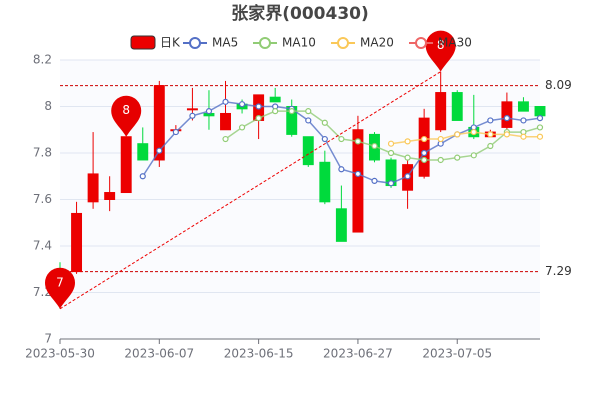 The height and width of the screenshot is (404, 600). I want to click on chart-title: 张家界(000430), so click(300, 13).